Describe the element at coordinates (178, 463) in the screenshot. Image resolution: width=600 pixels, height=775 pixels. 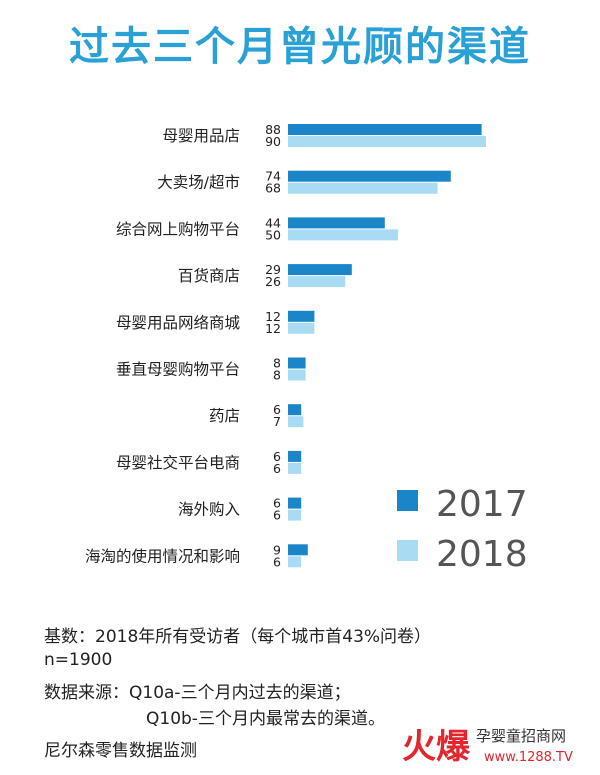
I see `category-label: 母婴社交平台电商` at that location.